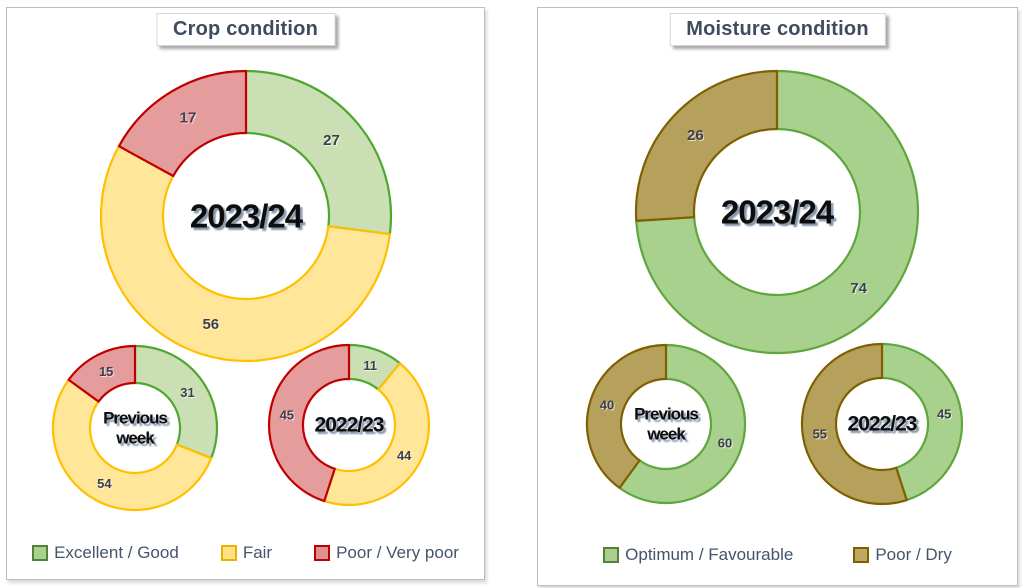  I want to click on segment-value-label: 60, so click(725, 443).